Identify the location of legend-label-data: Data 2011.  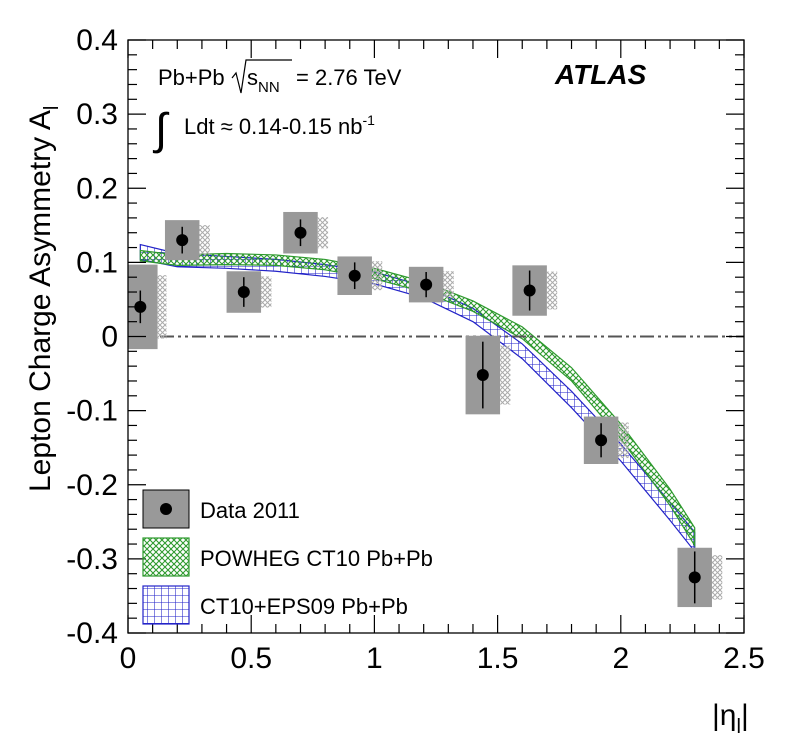
(250, 510).